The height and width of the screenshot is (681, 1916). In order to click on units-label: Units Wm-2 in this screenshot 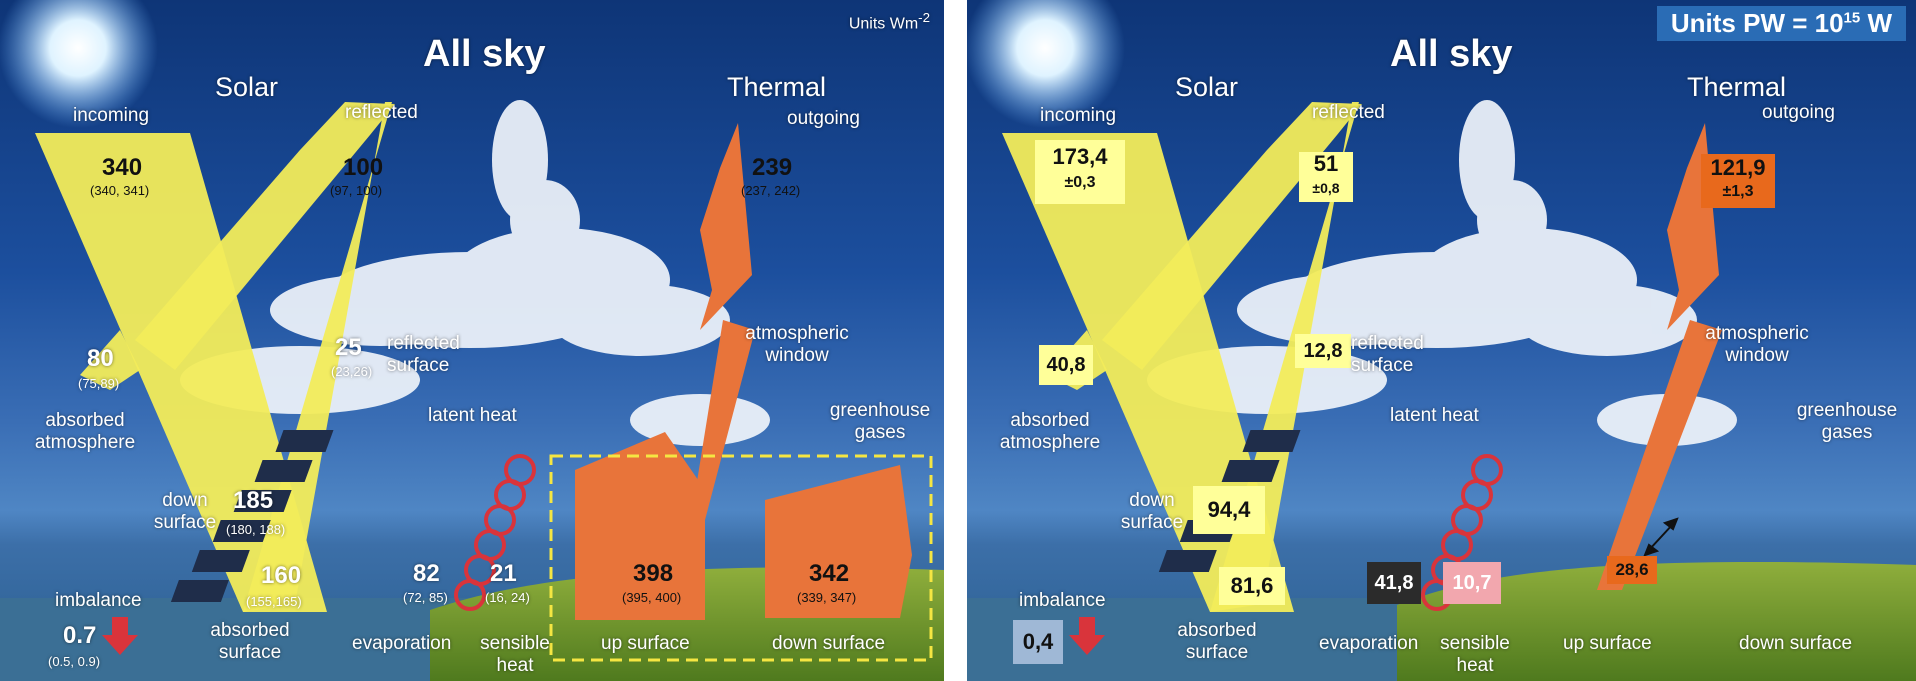, I will do `click(889, 21)`.